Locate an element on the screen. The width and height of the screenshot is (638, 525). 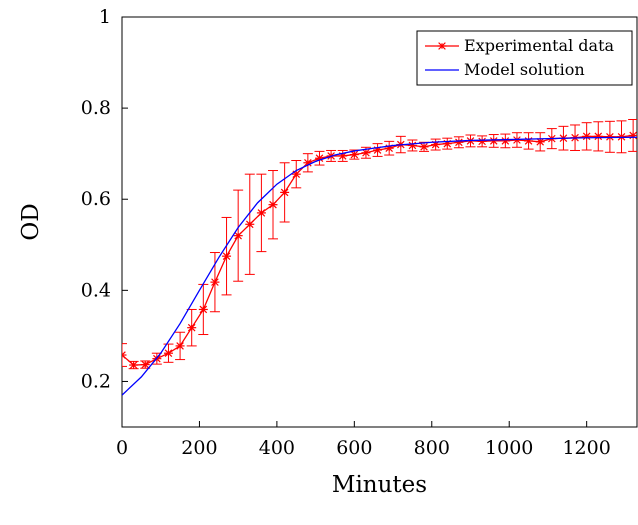
y-axis: 0.2 0.4 0.6 0.8 1 is located at coordinates (104, 199).